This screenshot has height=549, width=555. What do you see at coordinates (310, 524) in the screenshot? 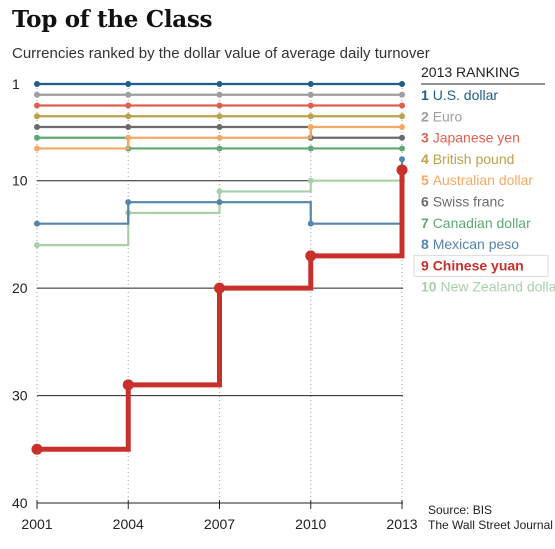
I see `x-tick-label: 2010` at bounding box center [310, 524].